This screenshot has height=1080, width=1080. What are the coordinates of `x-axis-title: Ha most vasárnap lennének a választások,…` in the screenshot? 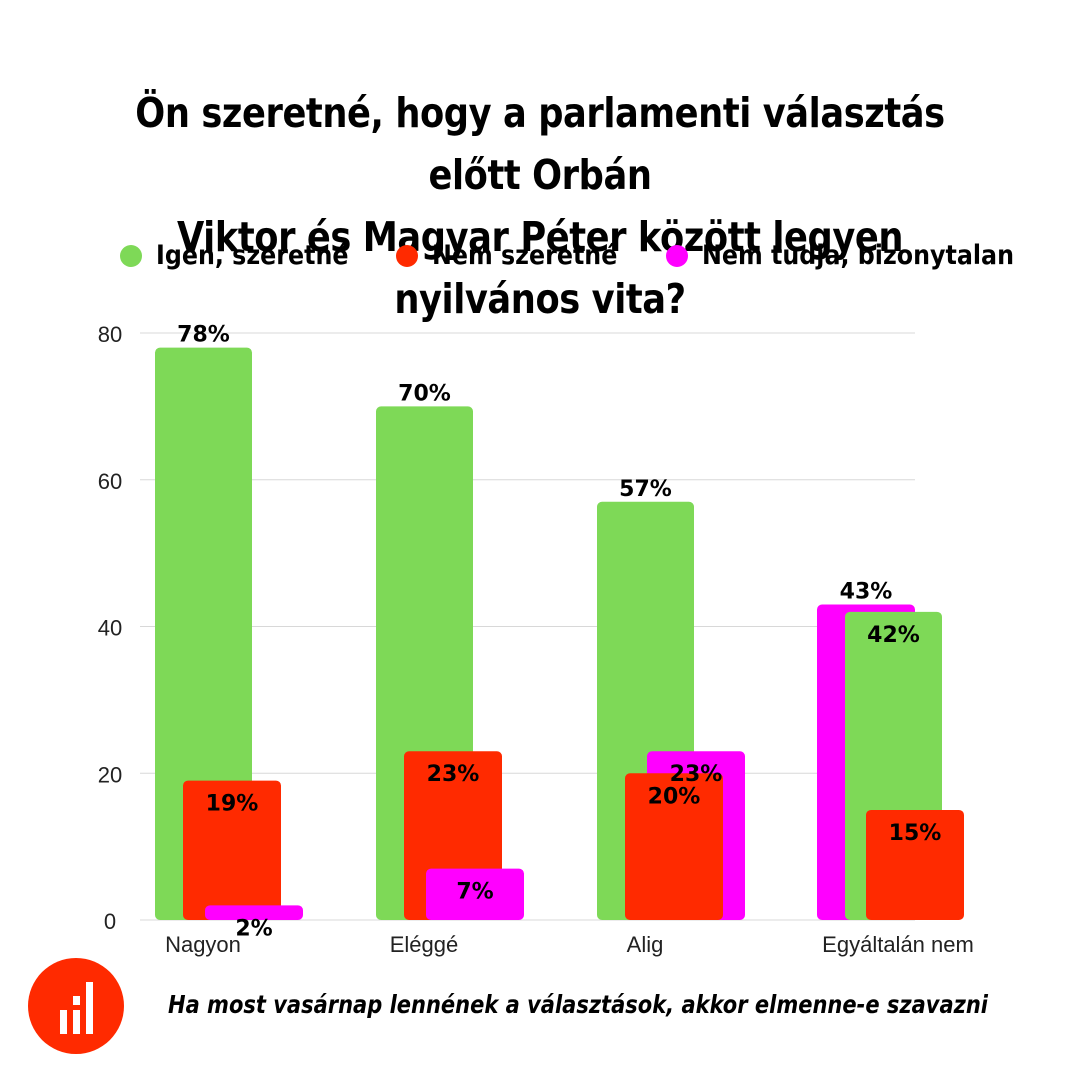 It's located at (578, 1004).